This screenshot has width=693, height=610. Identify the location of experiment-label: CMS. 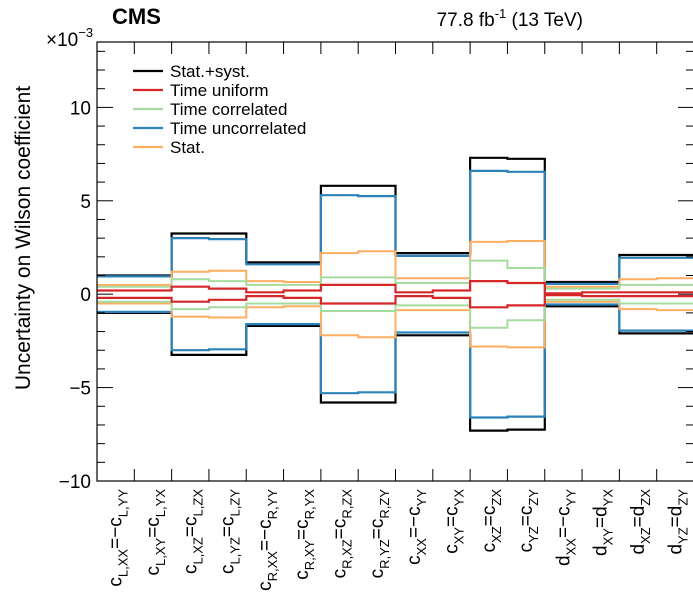
(136, 16).